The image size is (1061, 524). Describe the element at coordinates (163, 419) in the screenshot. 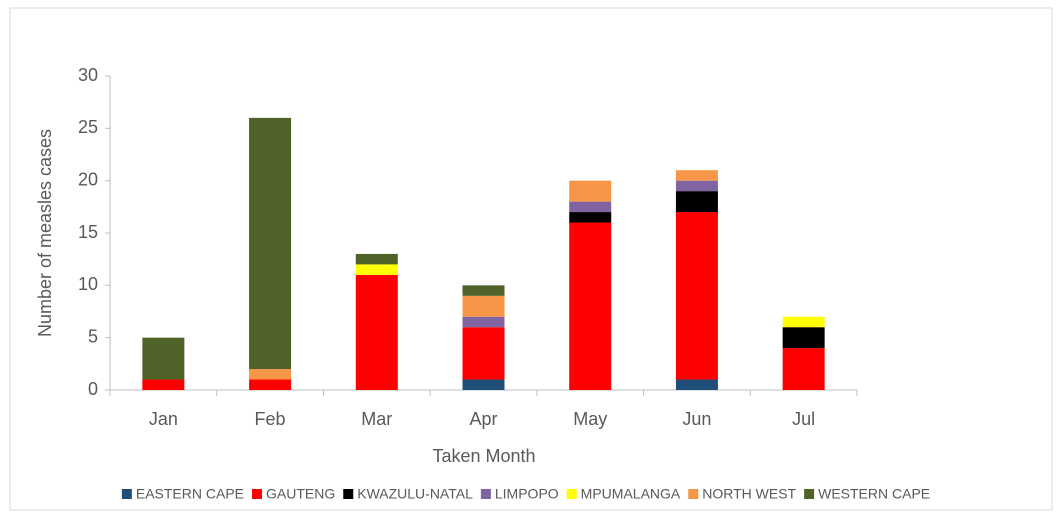

I see `x-tick-label: Jan` at that location.